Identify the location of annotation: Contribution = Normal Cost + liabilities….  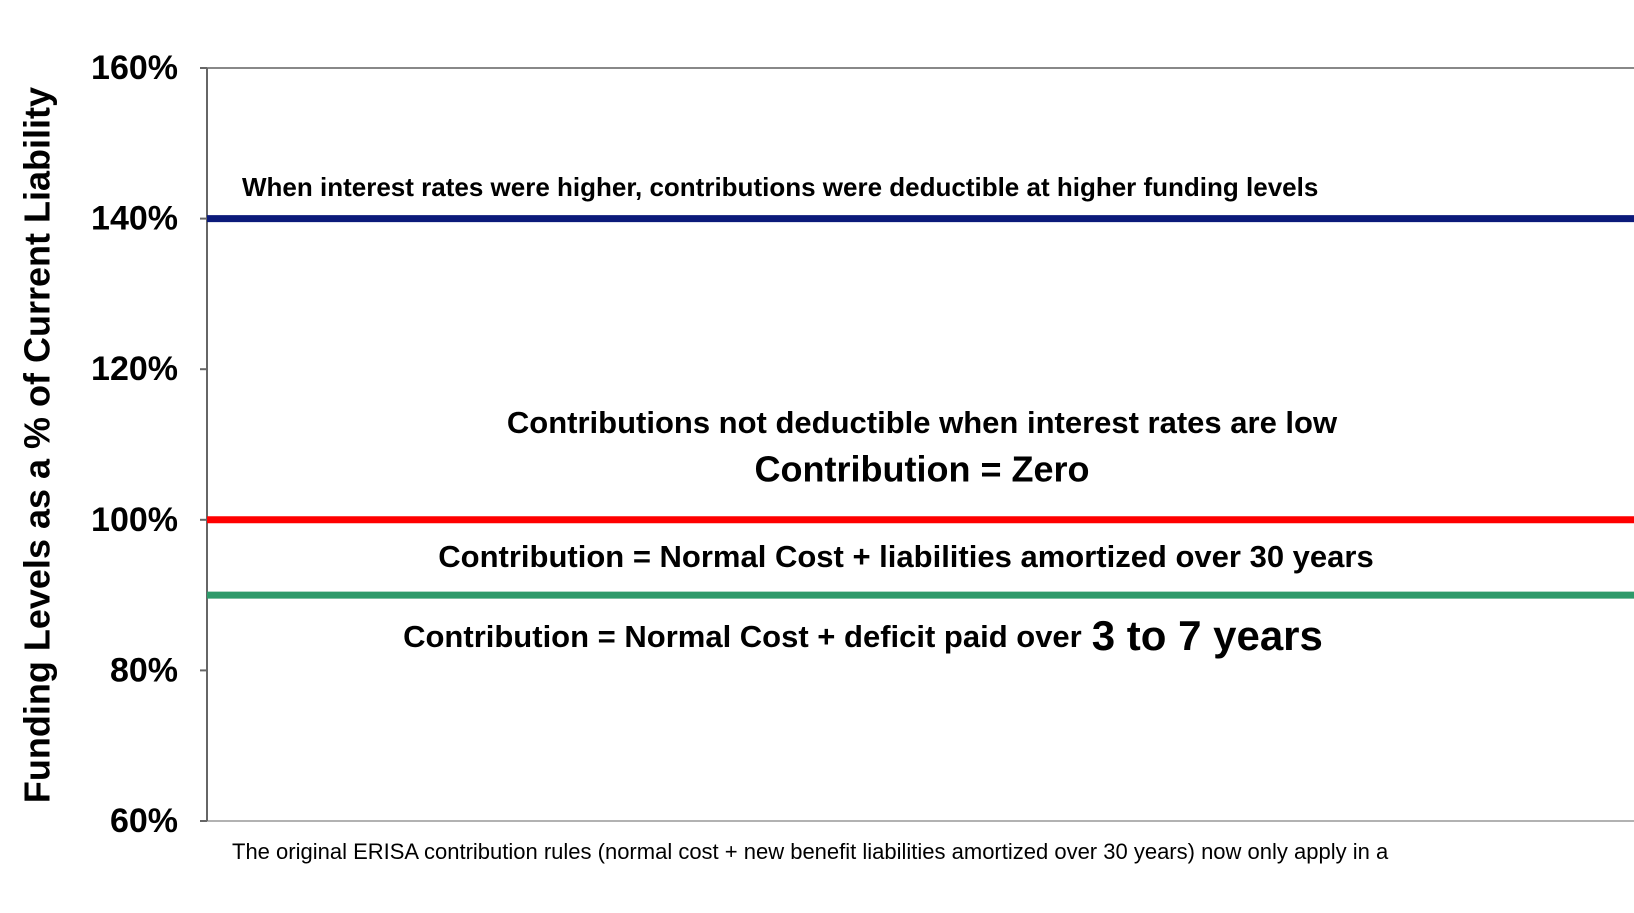
(905, 556).